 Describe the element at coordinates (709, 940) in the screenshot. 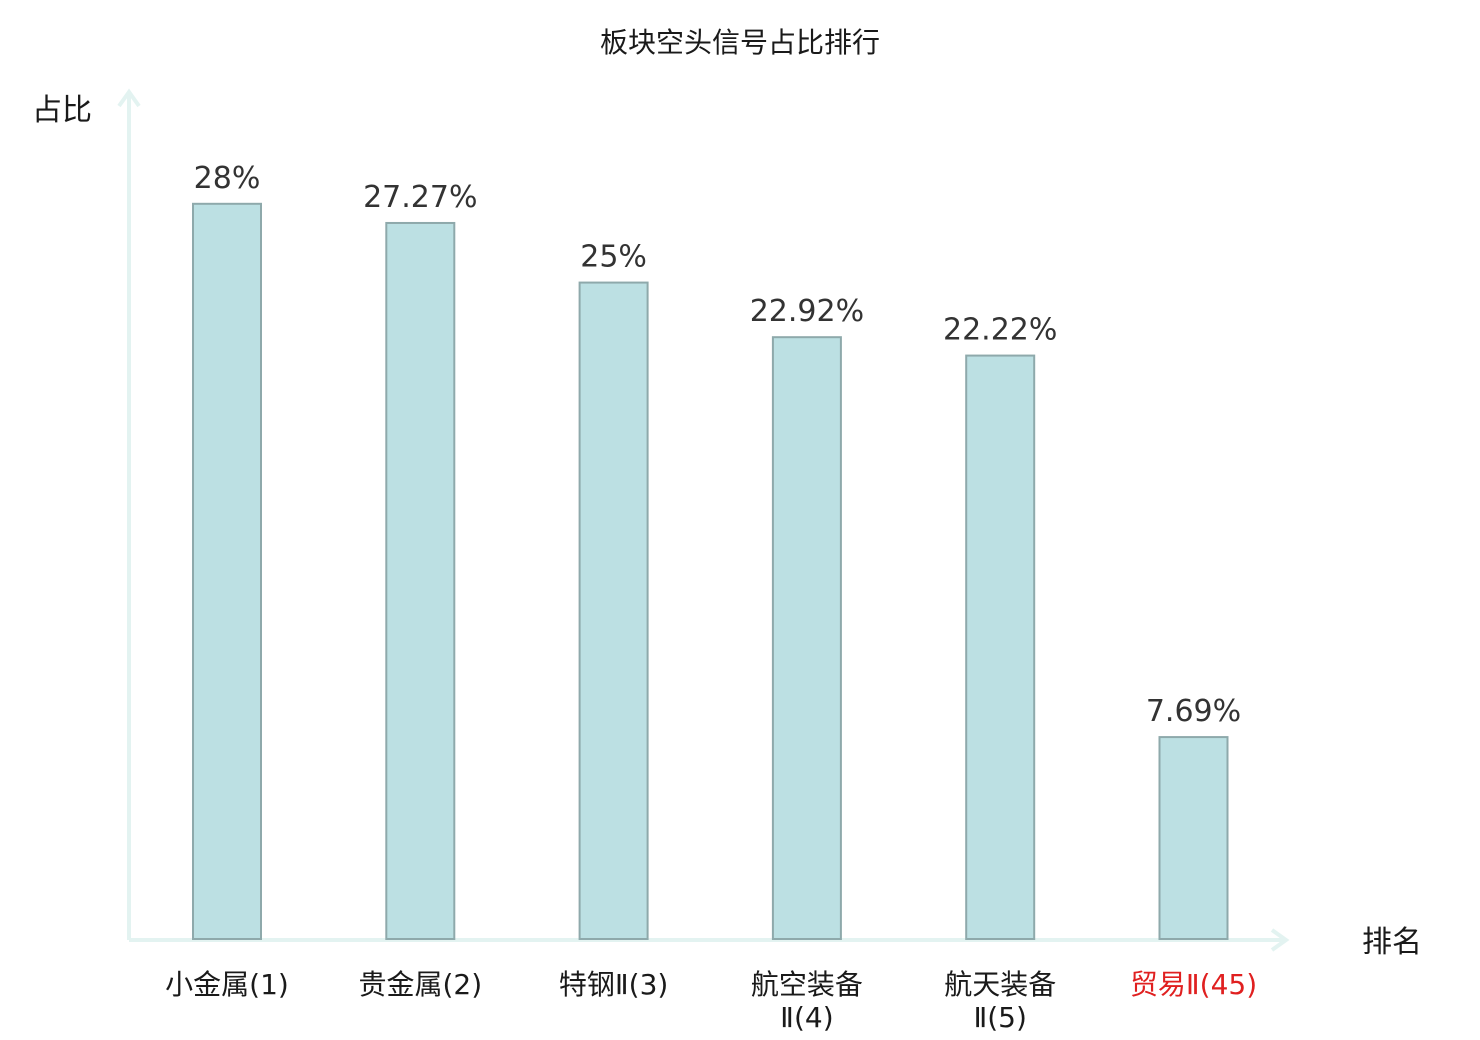

I see `x-axis` at that location.